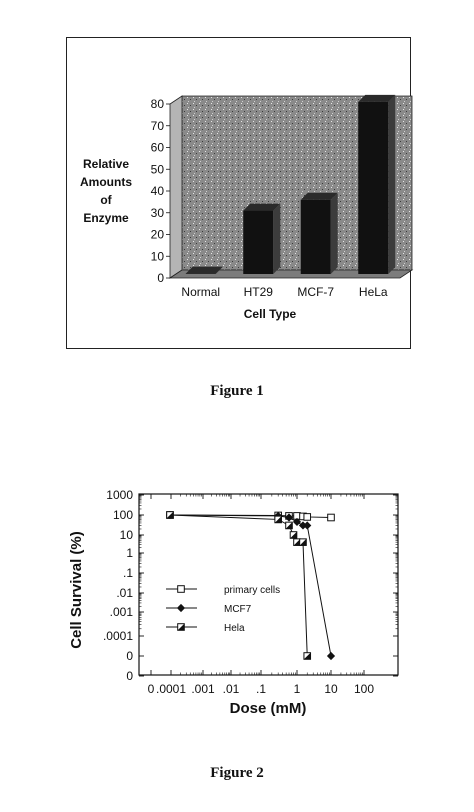  I want to click on y-tick-label: 70, so click(158, 126).